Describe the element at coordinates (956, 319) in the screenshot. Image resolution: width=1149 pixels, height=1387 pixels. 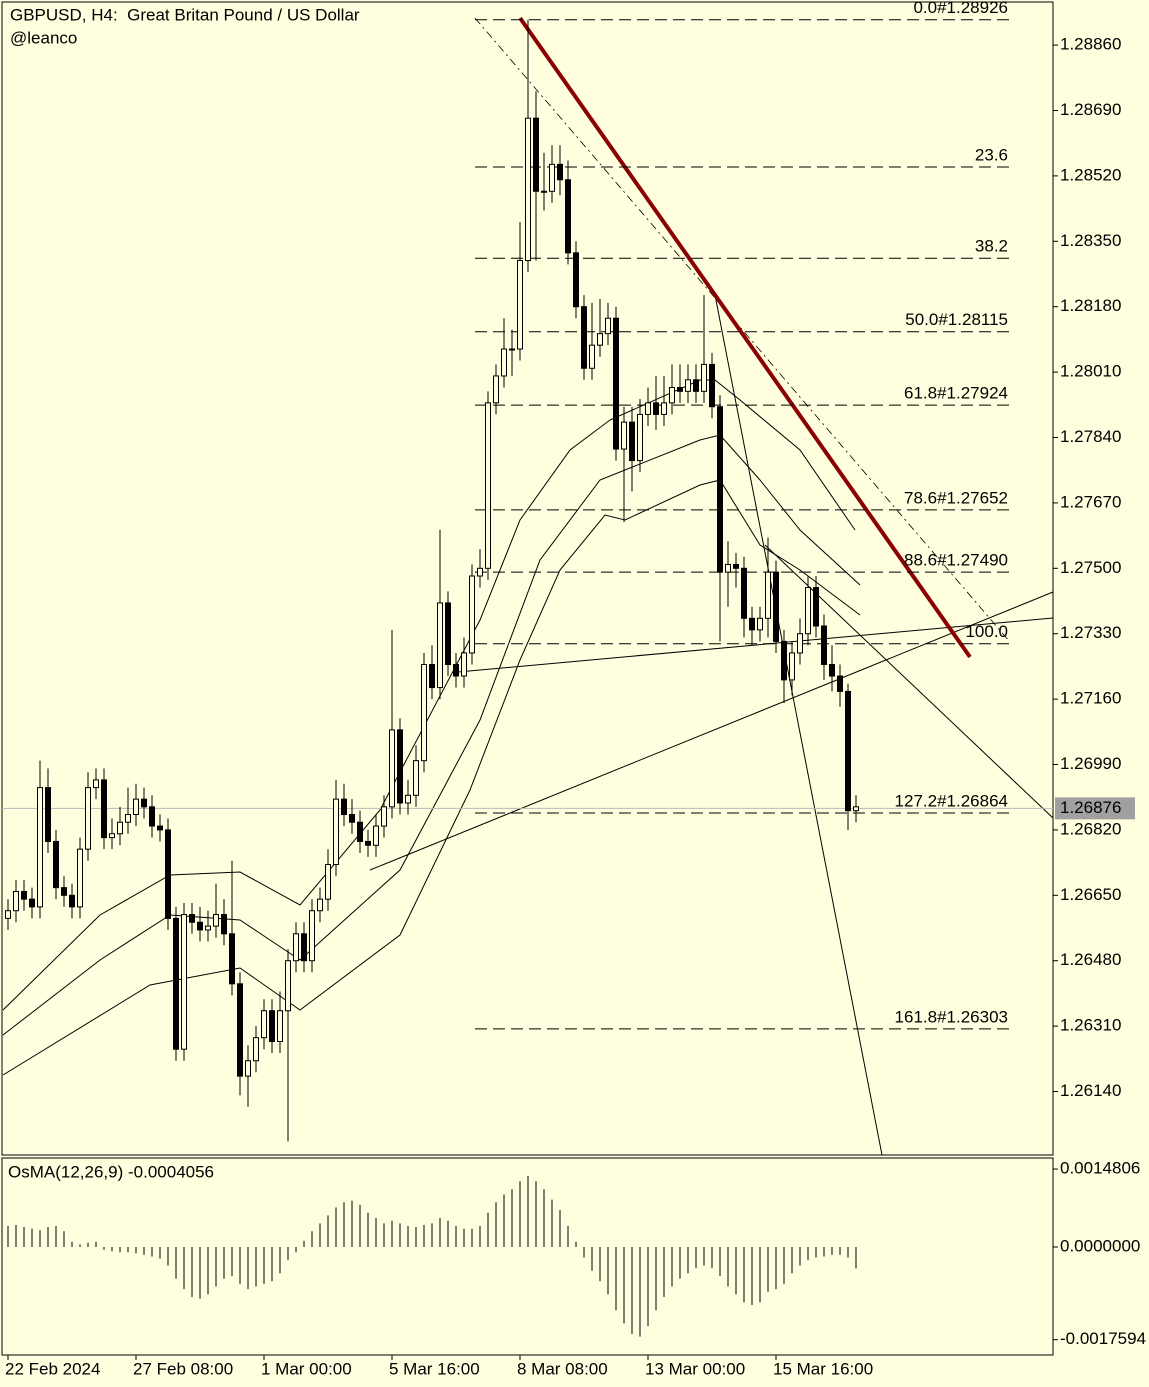
I see `fib-label: 50.0#1.28115` at that location.